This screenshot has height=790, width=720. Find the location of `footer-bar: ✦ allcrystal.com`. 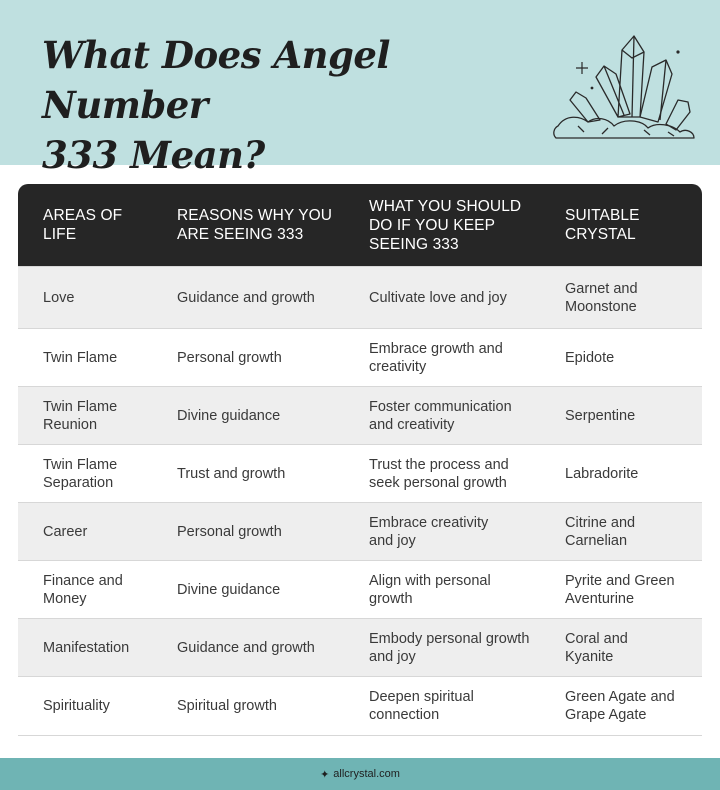

footer-bar: ✦ allcrystal.com is located at coordinates (360, 774).